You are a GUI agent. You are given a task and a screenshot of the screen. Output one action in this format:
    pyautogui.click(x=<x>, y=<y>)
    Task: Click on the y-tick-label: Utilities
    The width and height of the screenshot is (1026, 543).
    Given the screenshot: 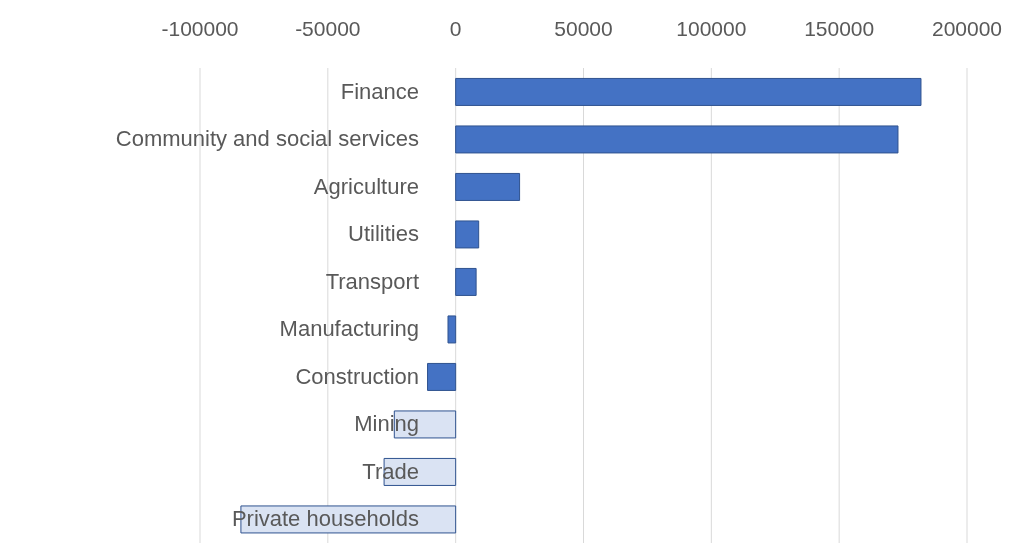 What is the action you would take?
    pyautogui.click(x=383, y=234)
    